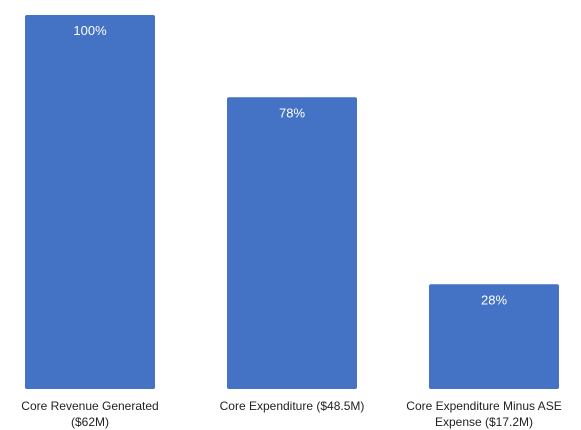 The width and height of the screenshot is (581, 430). Describe the element at coordinates (90, 422) in the screenshot. I see `category-label-1-line-2: ($62M)` at that location.